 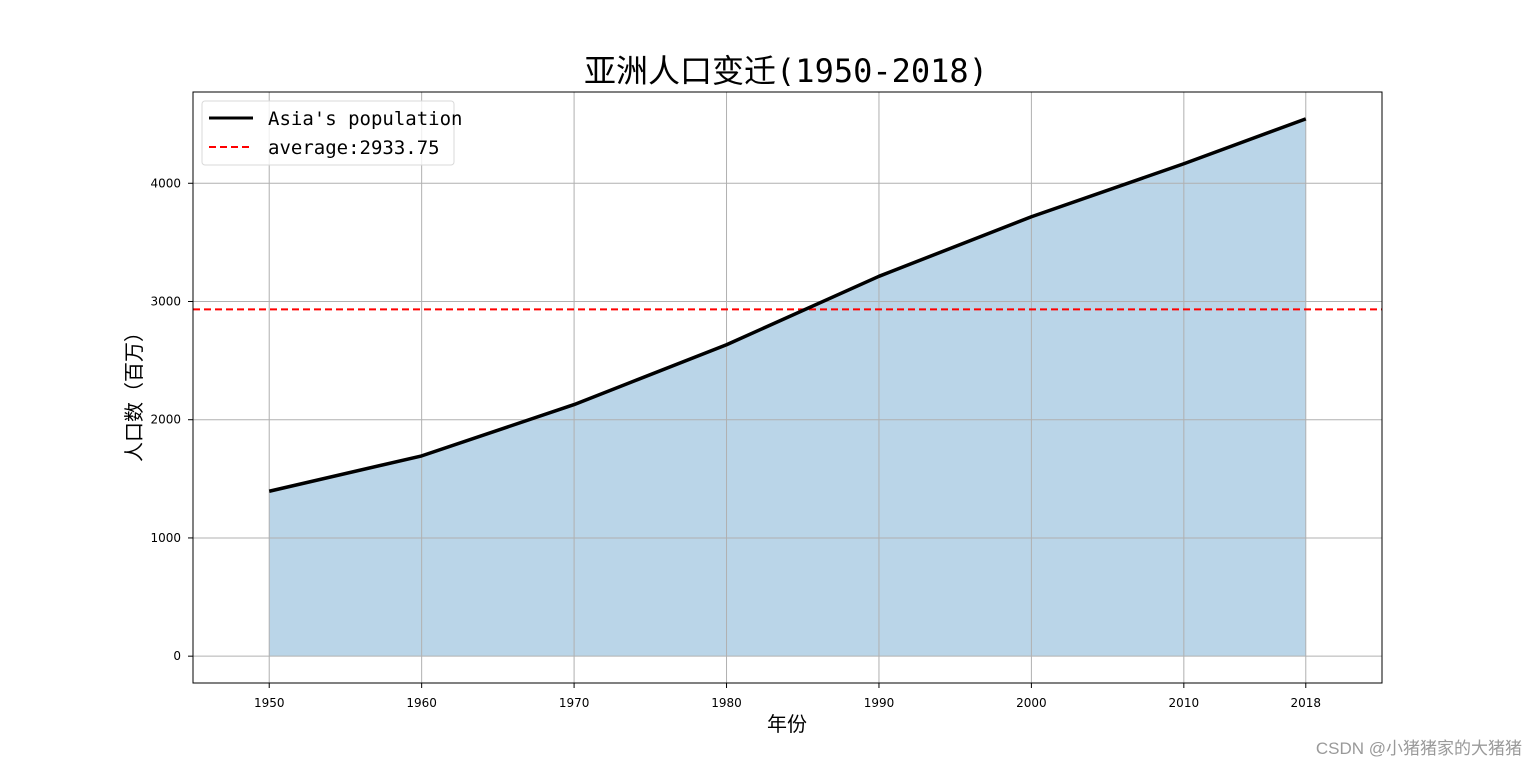 What do you see at coordinates (574, 703) in the screenshot?
I see `x-tick-label: 1970` at bounding box center [574, 703].